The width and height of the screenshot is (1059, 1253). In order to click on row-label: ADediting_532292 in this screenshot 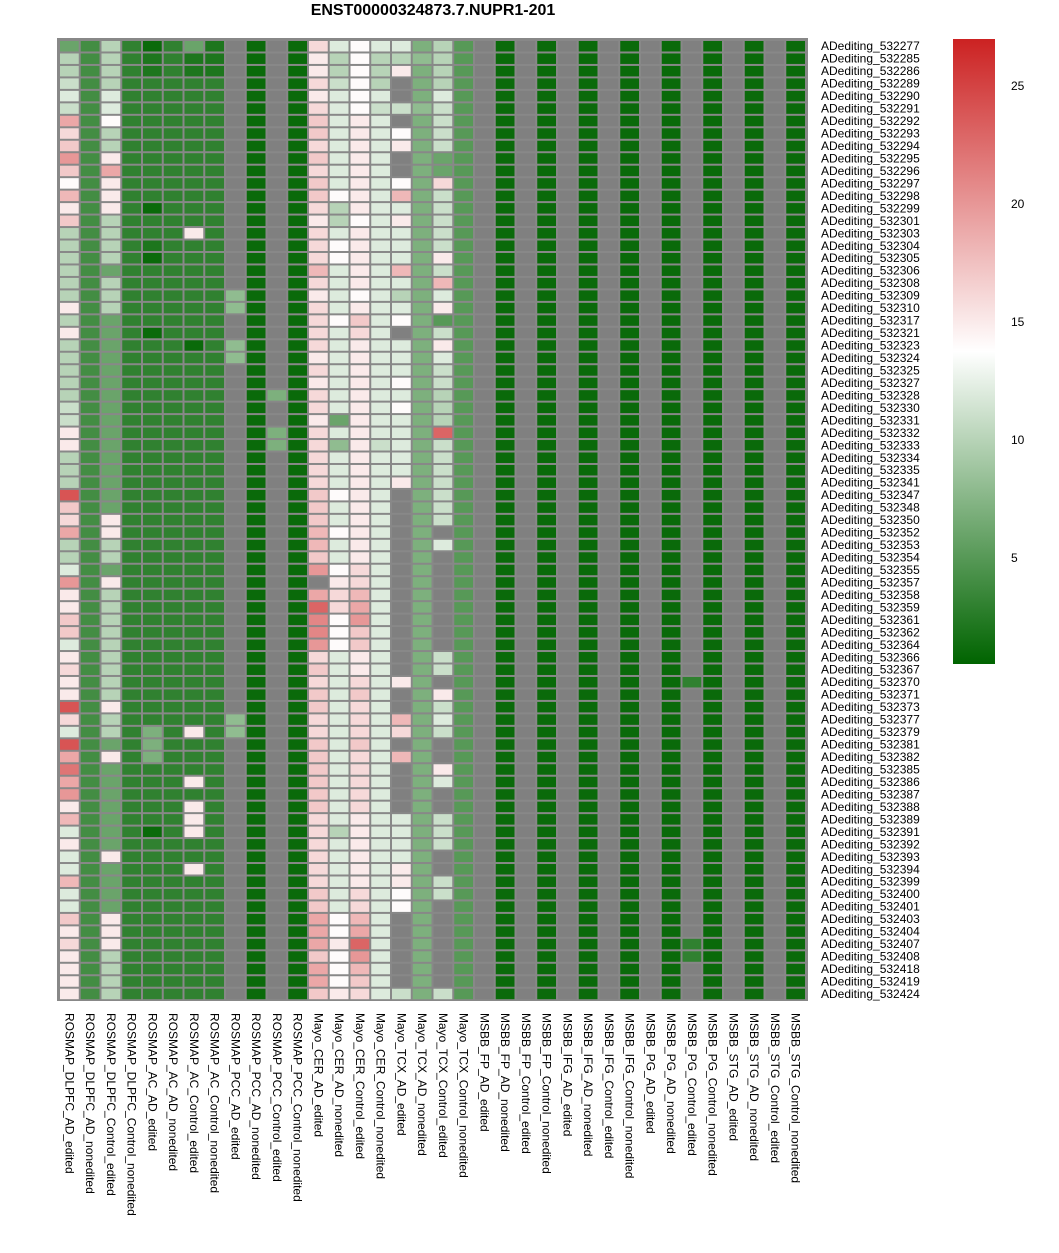, I will do `click(870, 121)`.